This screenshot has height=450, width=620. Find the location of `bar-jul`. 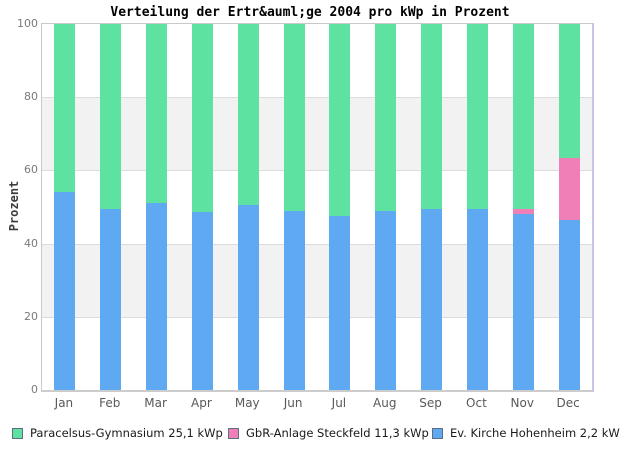

bar-jul is located at coordinates (340, 207).